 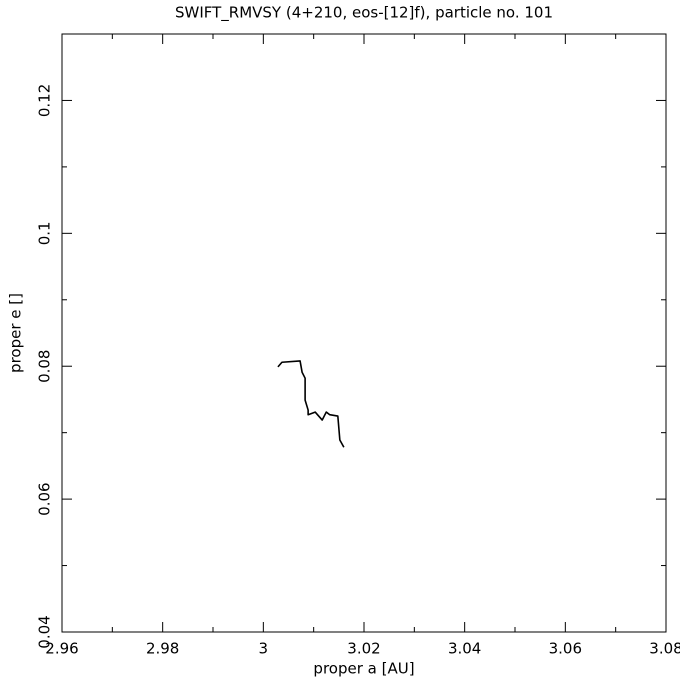 What do you see at coordinates (664, 649) in the screenshot?
I see `x-tick-label: 3.08` at bounding box center [664, 649].